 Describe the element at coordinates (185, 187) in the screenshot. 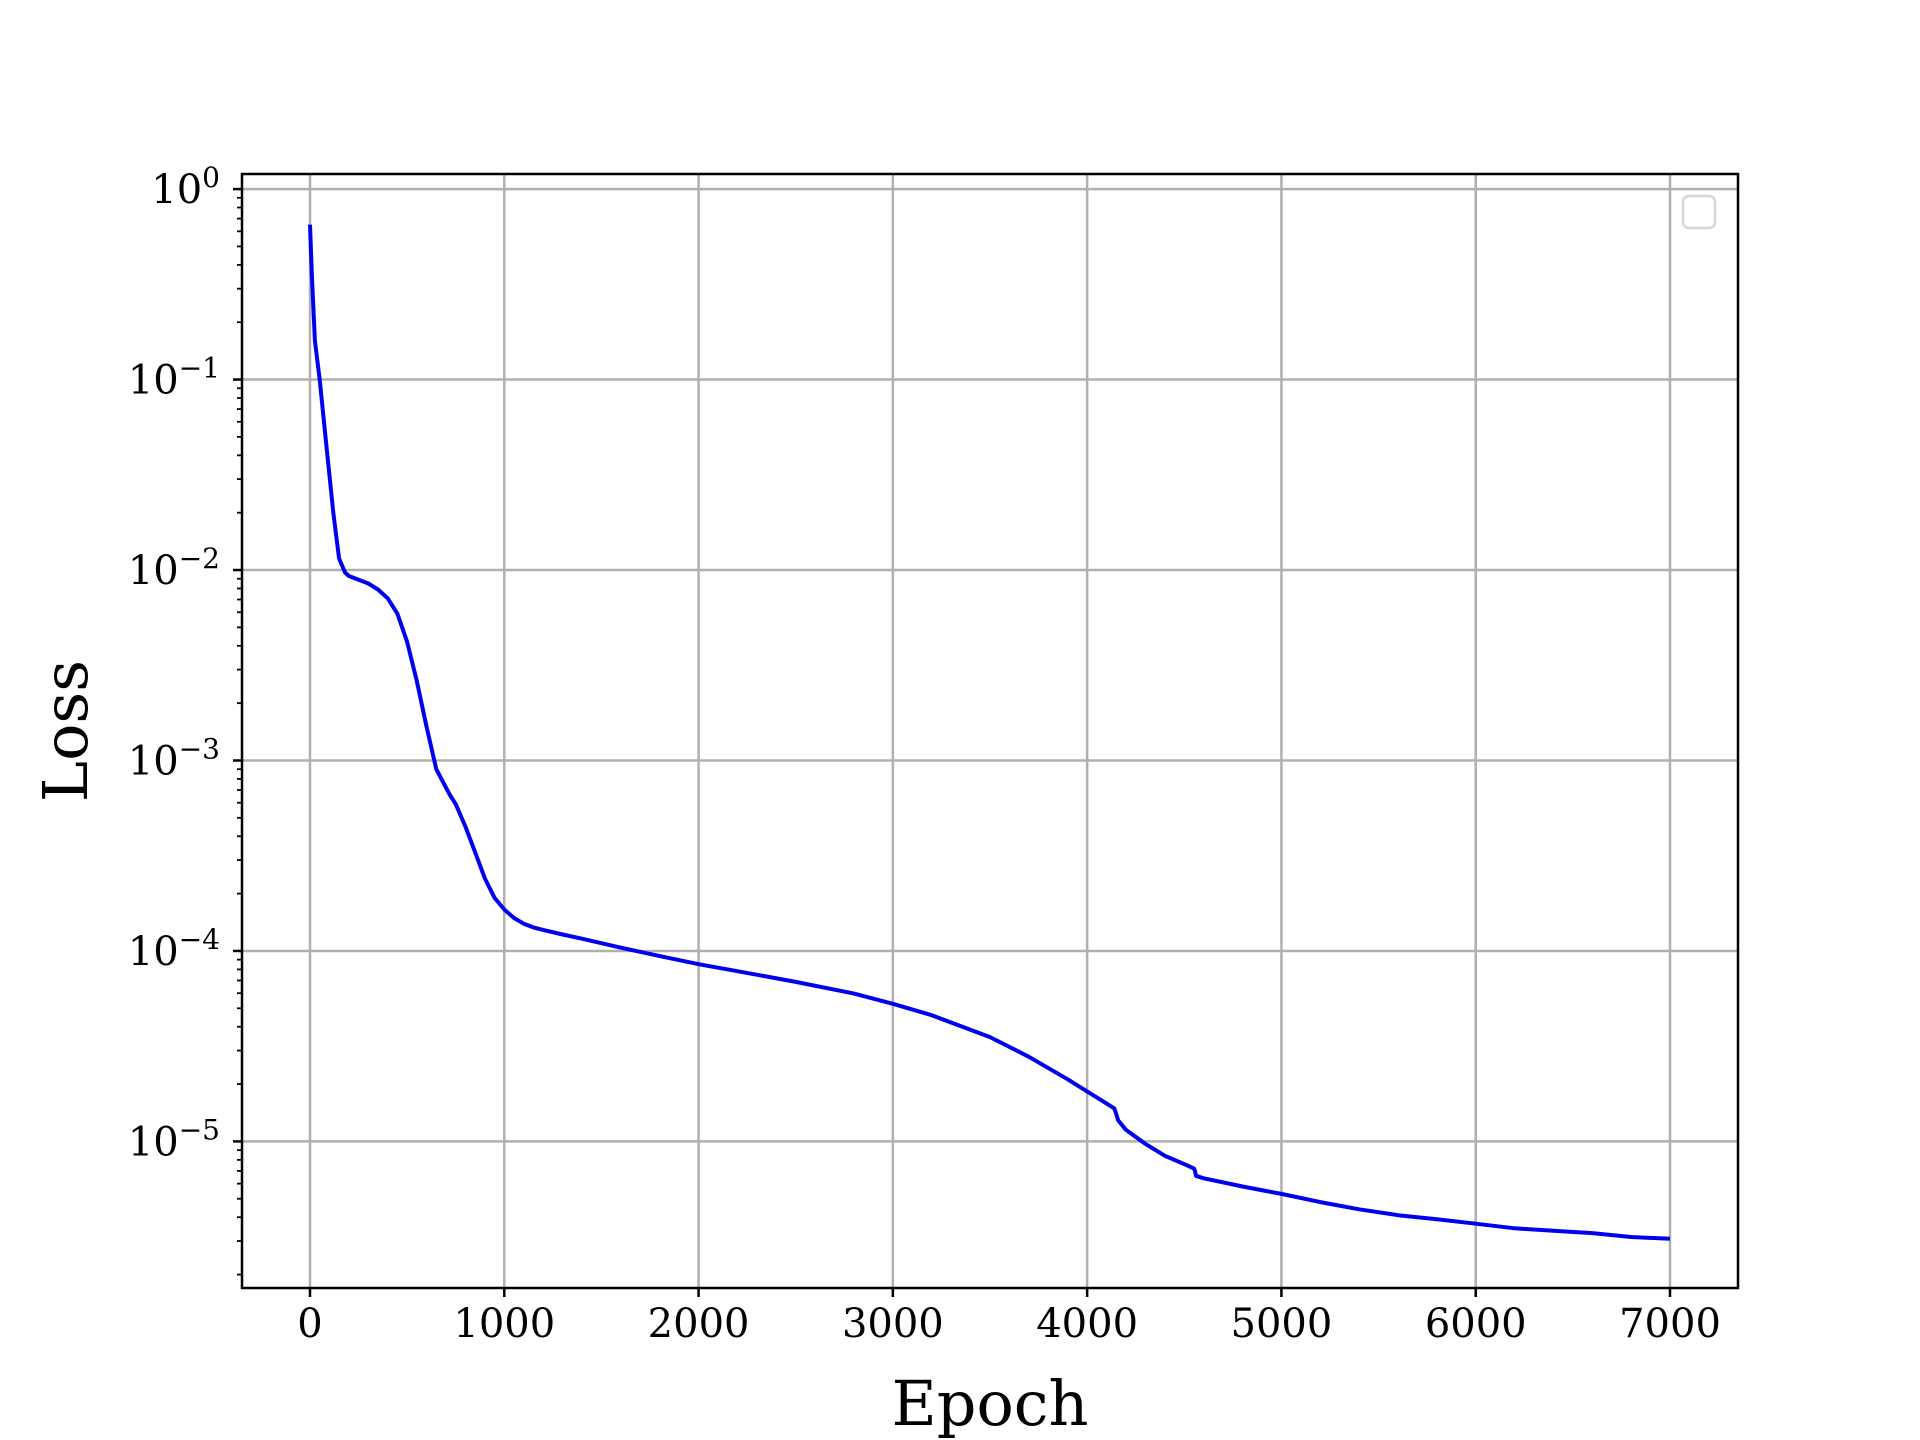

I see `y-tick-label: 10⁰` at that location.